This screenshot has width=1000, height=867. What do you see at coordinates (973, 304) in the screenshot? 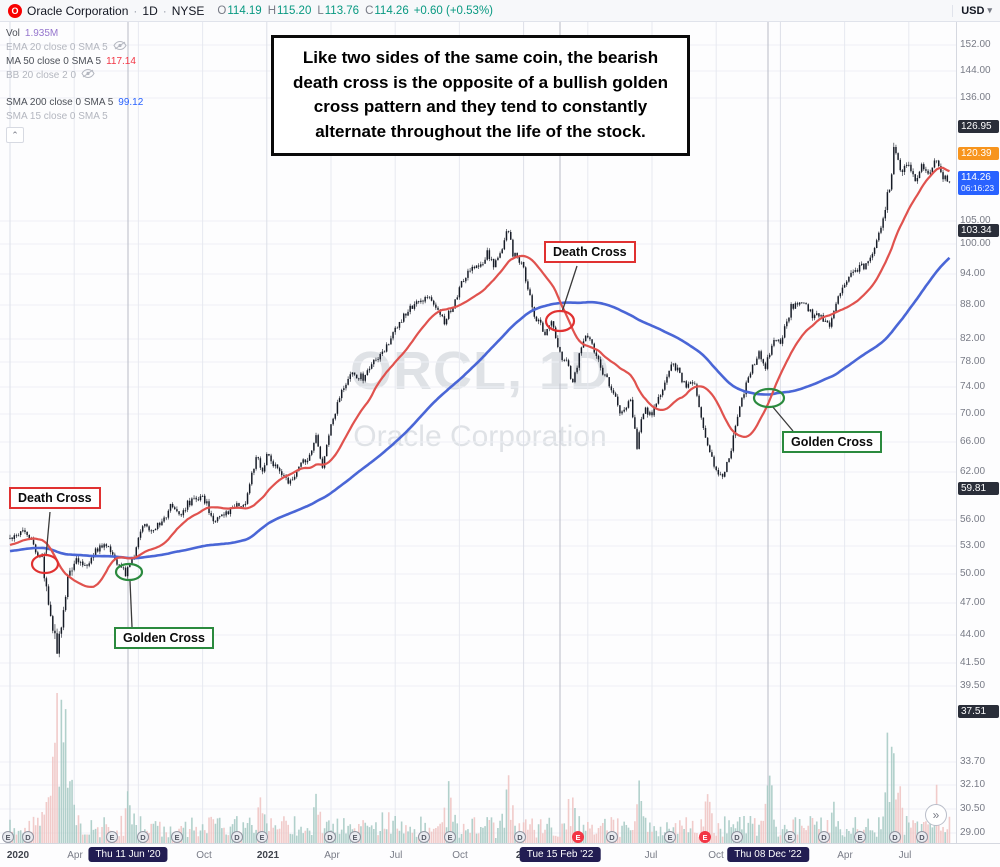
I see `price-tick: 88.00` at bounding box center [973, 304].